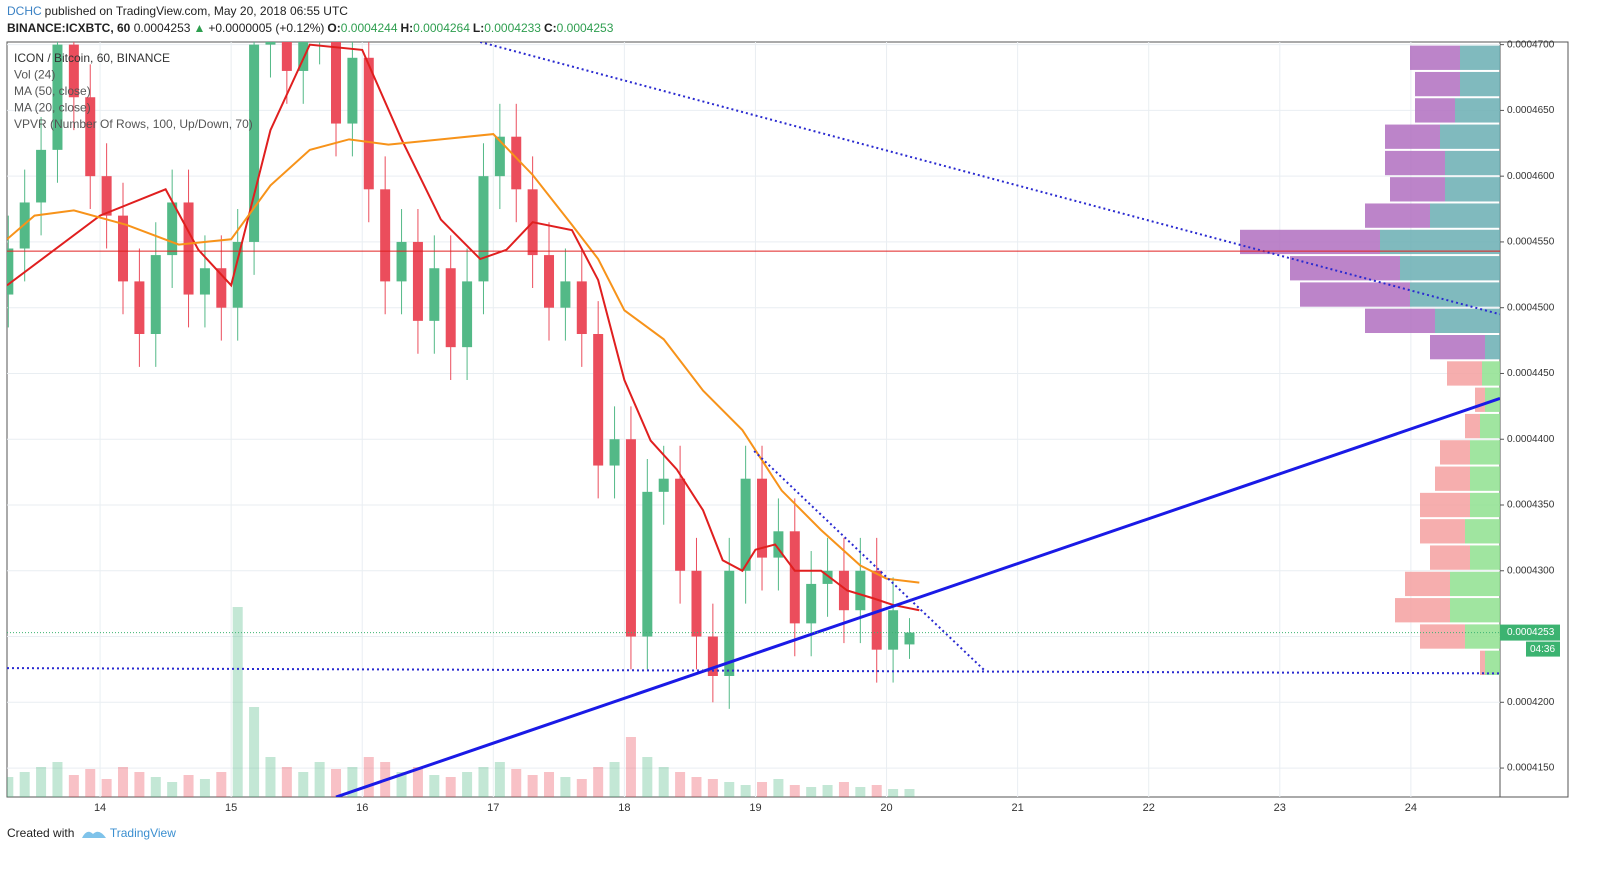 The width and height of the screenshot is (1620, 879). What do you see at coordinates (362, 808) in the screenshot?
I see `x-tick-label: 16` at bounding box center [362, 808].